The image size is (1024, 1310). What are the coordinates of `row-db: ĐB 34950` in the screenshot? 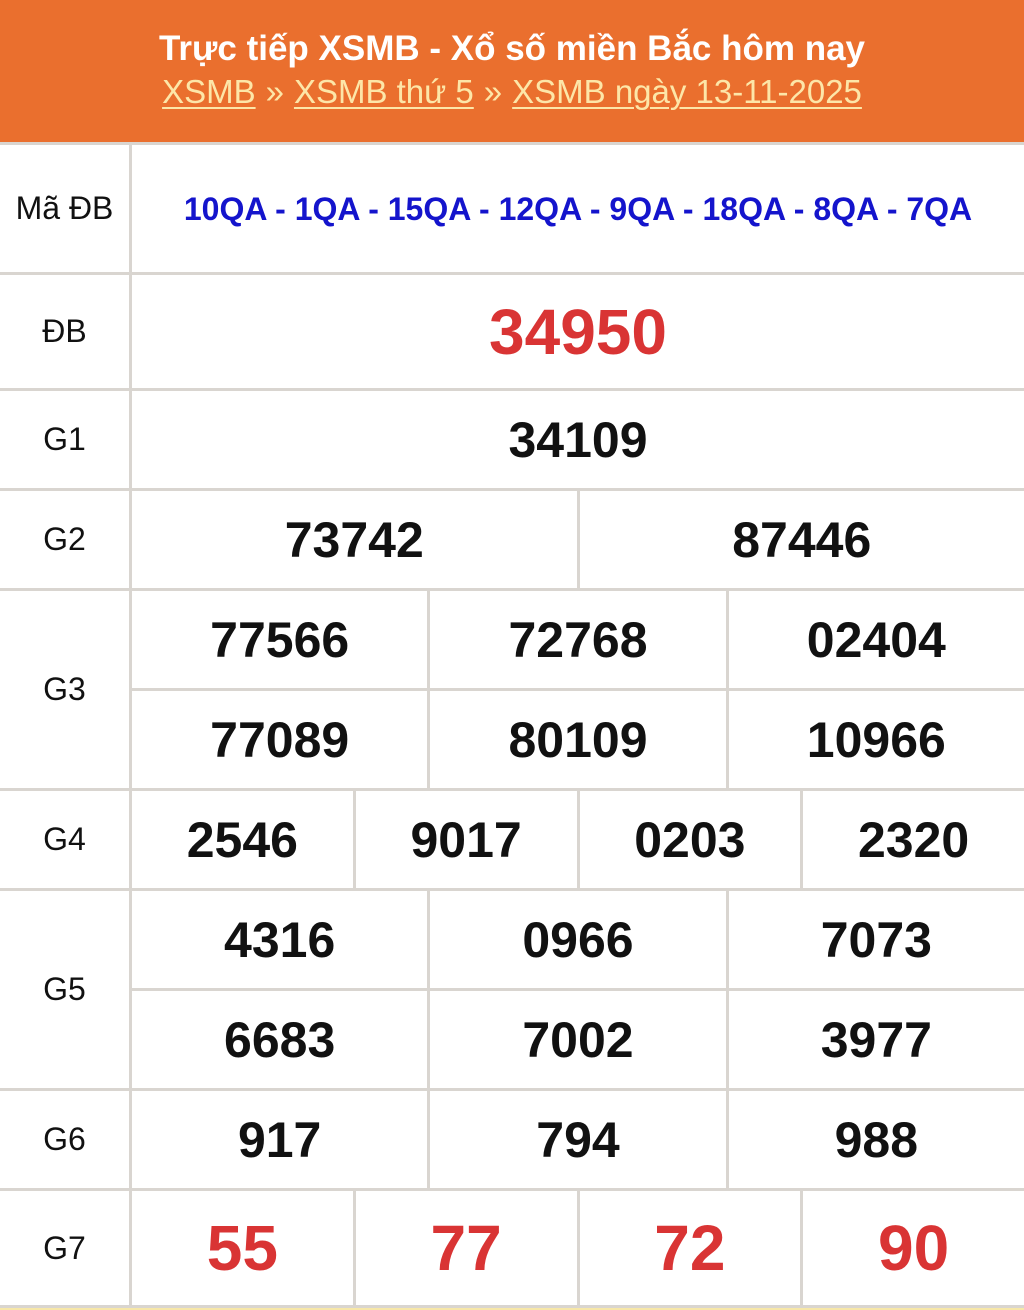 It's located at (512, 333).